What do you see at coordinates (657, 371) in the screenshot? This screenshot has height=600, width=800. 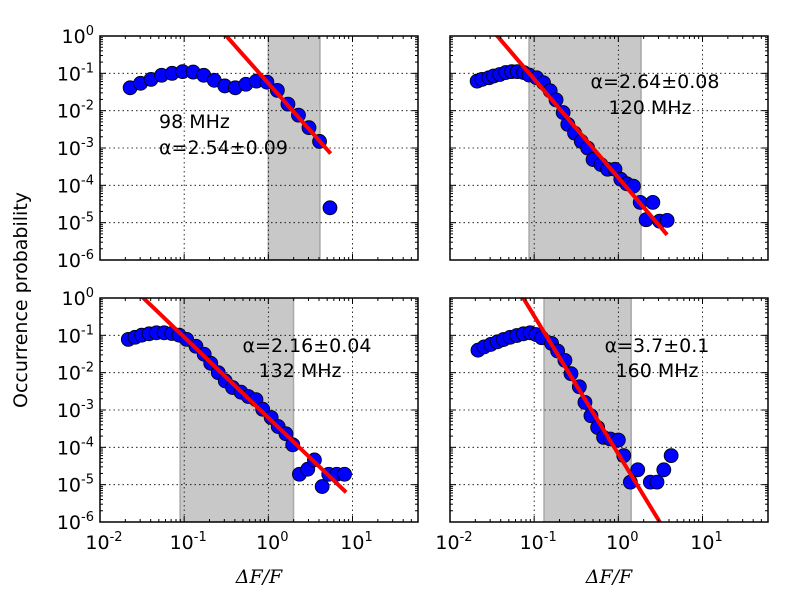 I see `frequency-label: 160 MHz` at bounding box center [657, 371].